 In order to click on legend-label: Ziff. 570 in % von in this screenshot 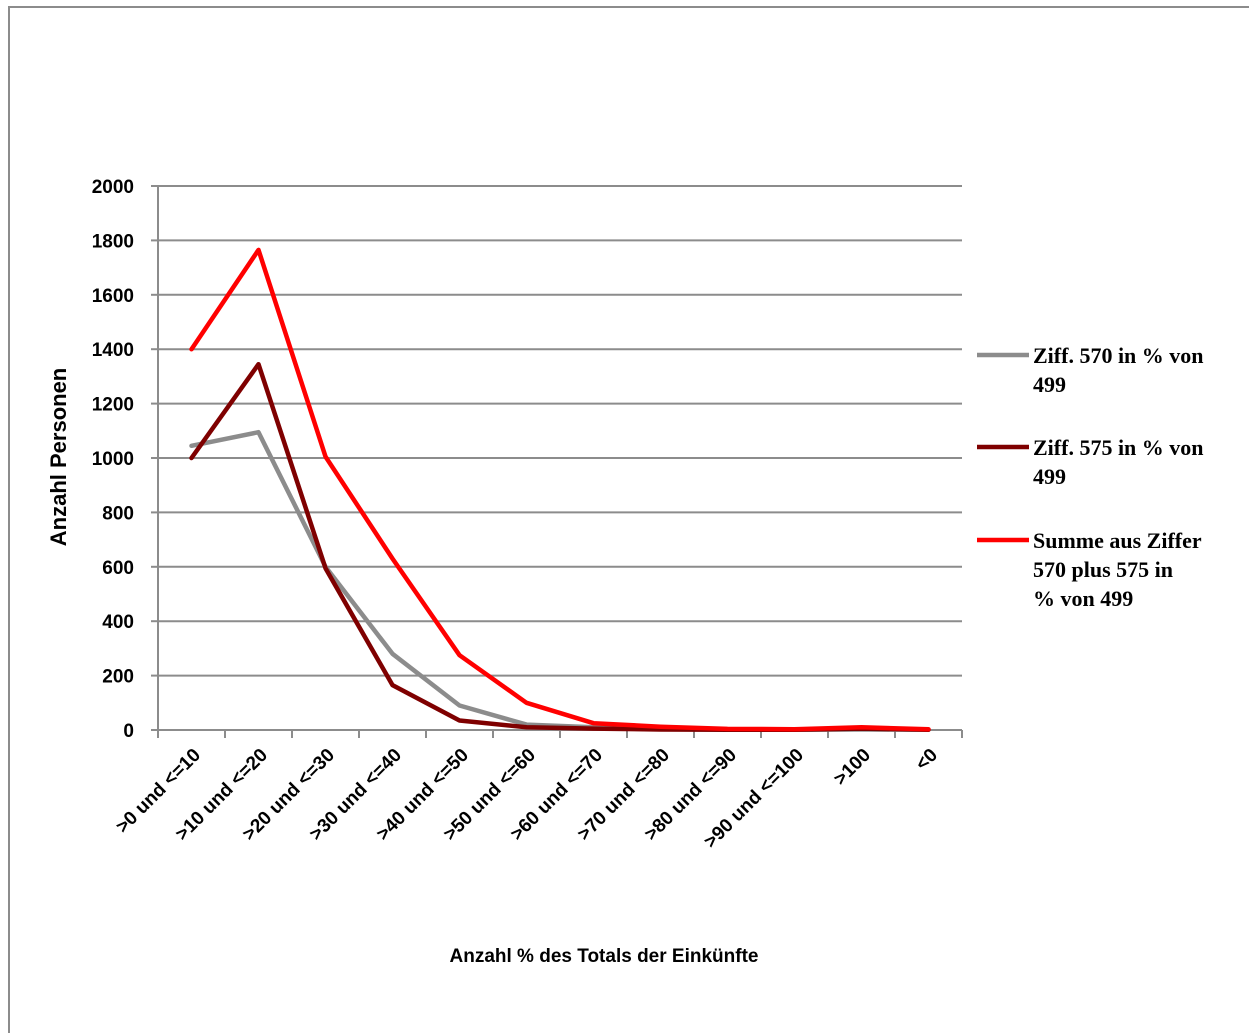, I will do `click(1118, 355)`.